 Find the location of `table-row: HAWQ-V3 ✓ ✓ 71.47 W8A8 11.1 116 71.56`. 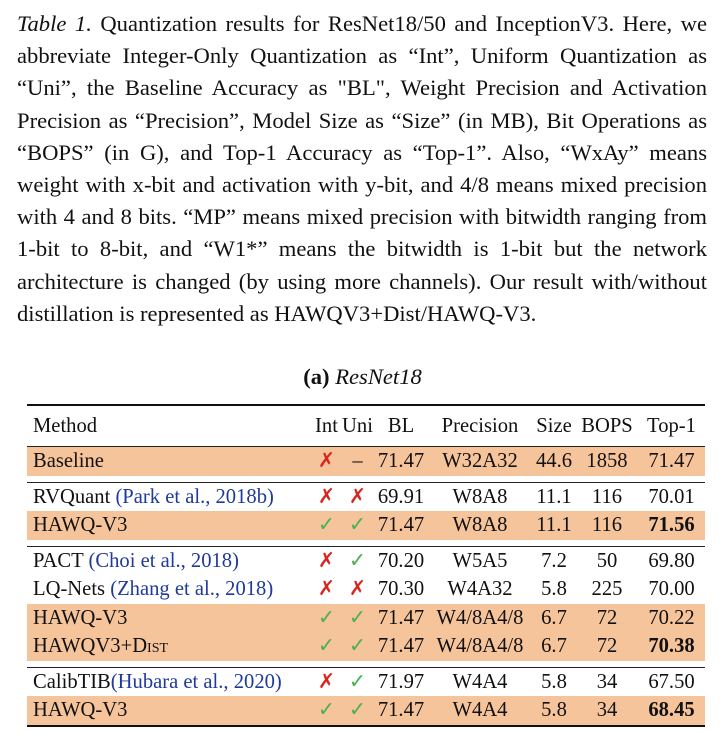

table-row: HAWQ-V3 ✓ ✓ 71.47 W8A8 11.1 116 71.56 is located at coordinates (366, 525).